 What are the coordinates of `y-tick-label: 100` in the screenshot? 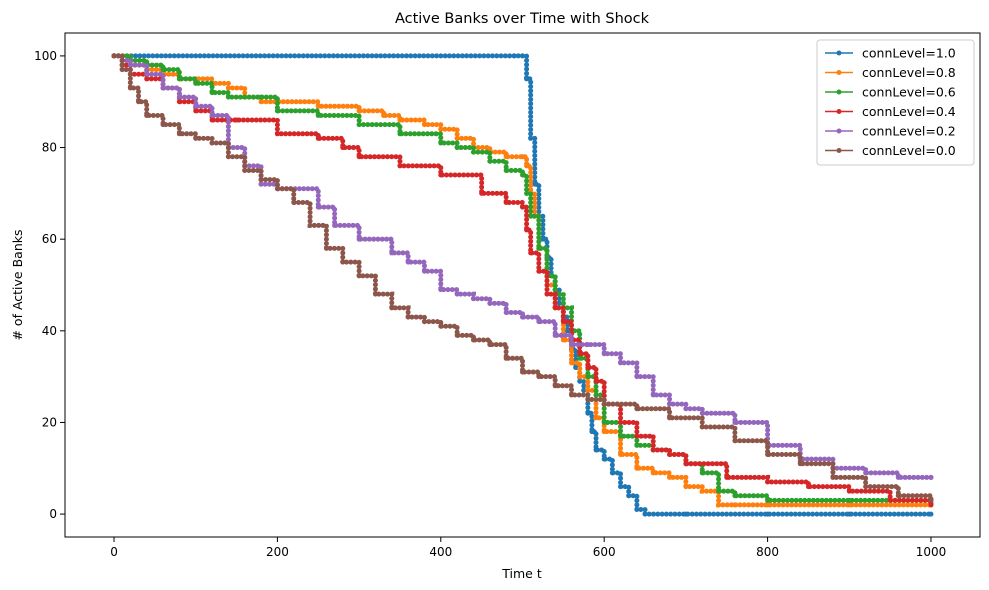 It's located at (45, 56).